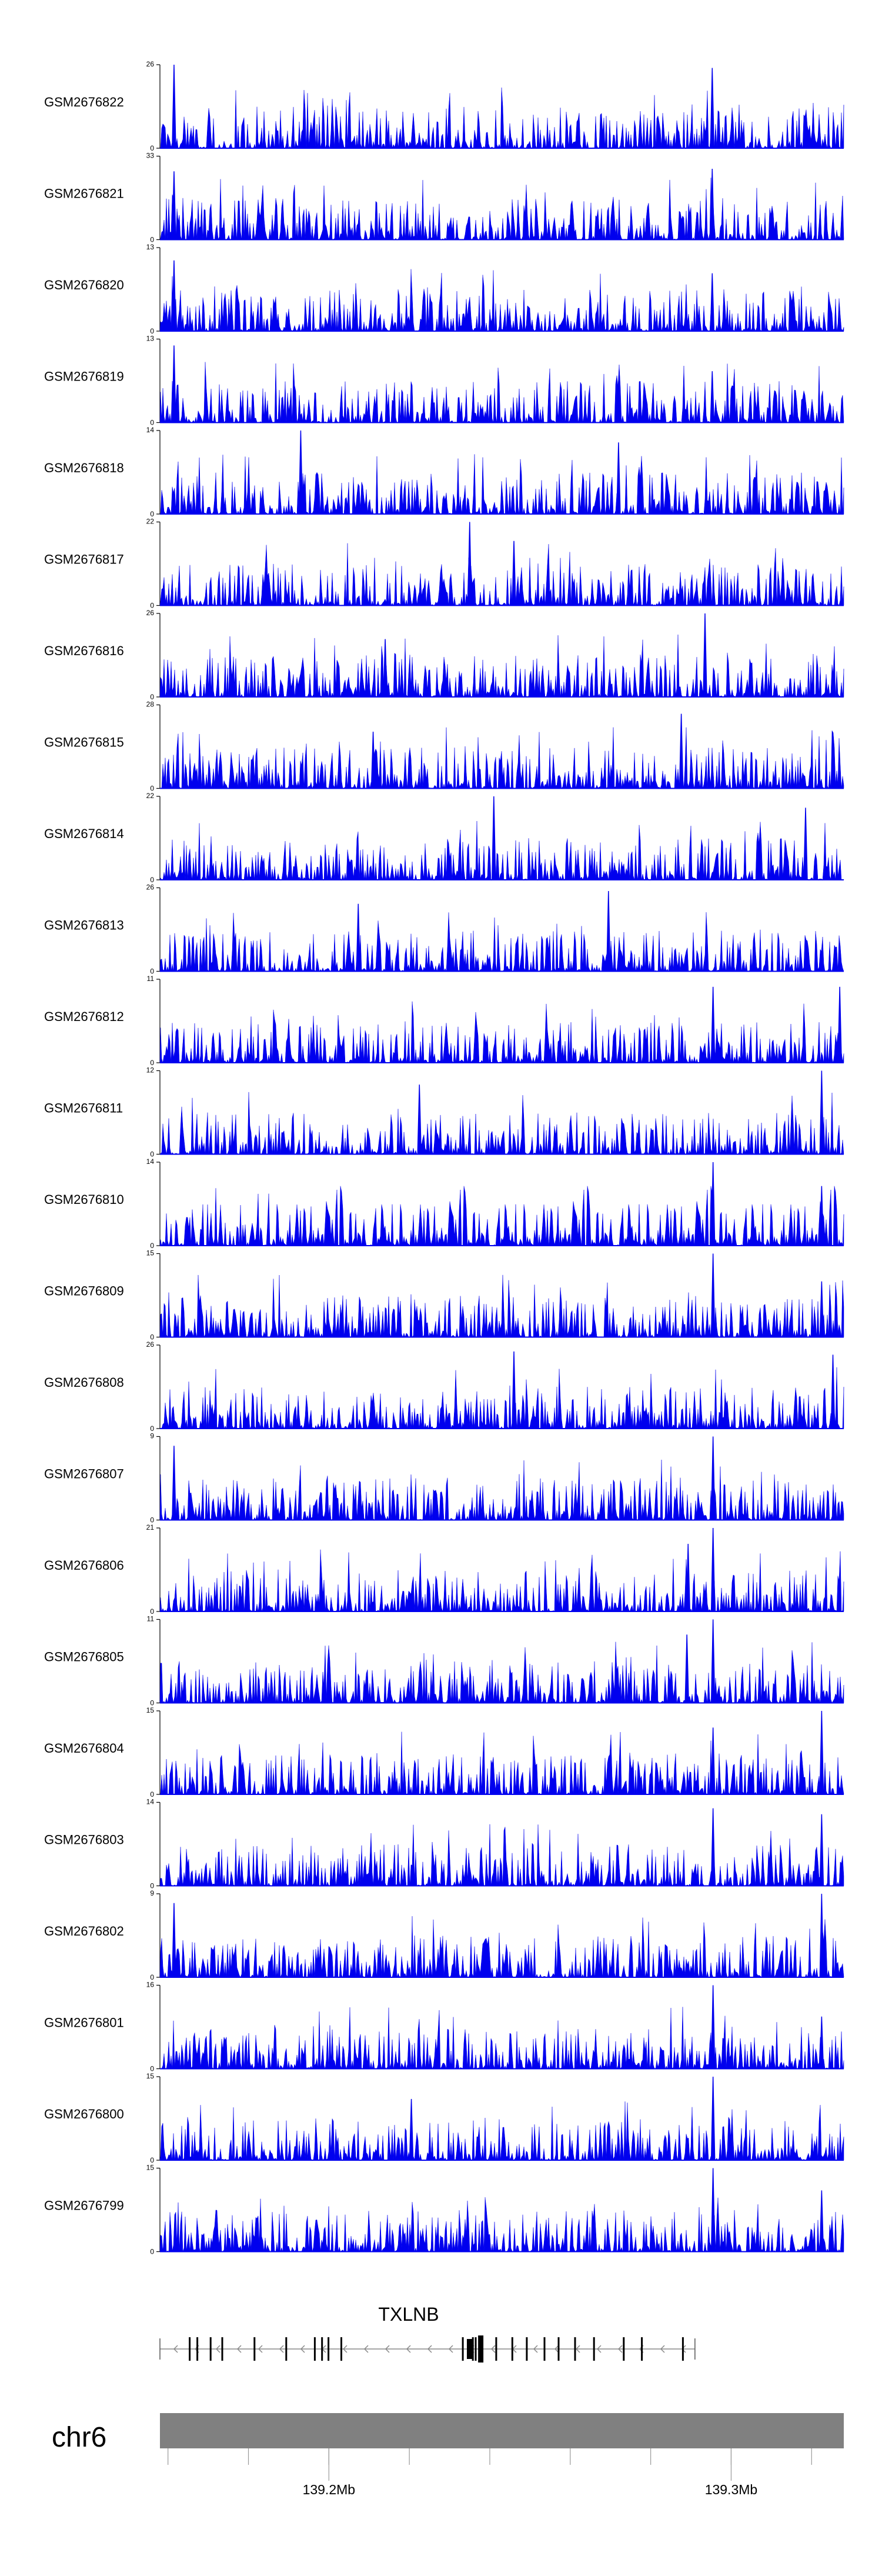 Image resolution: width=882 pixels, height=2576 pixels. What do you see at coordinates (84, 650) in the screenshot?
I see `track-label: GSM2676816` at bounding box center [84, 650].